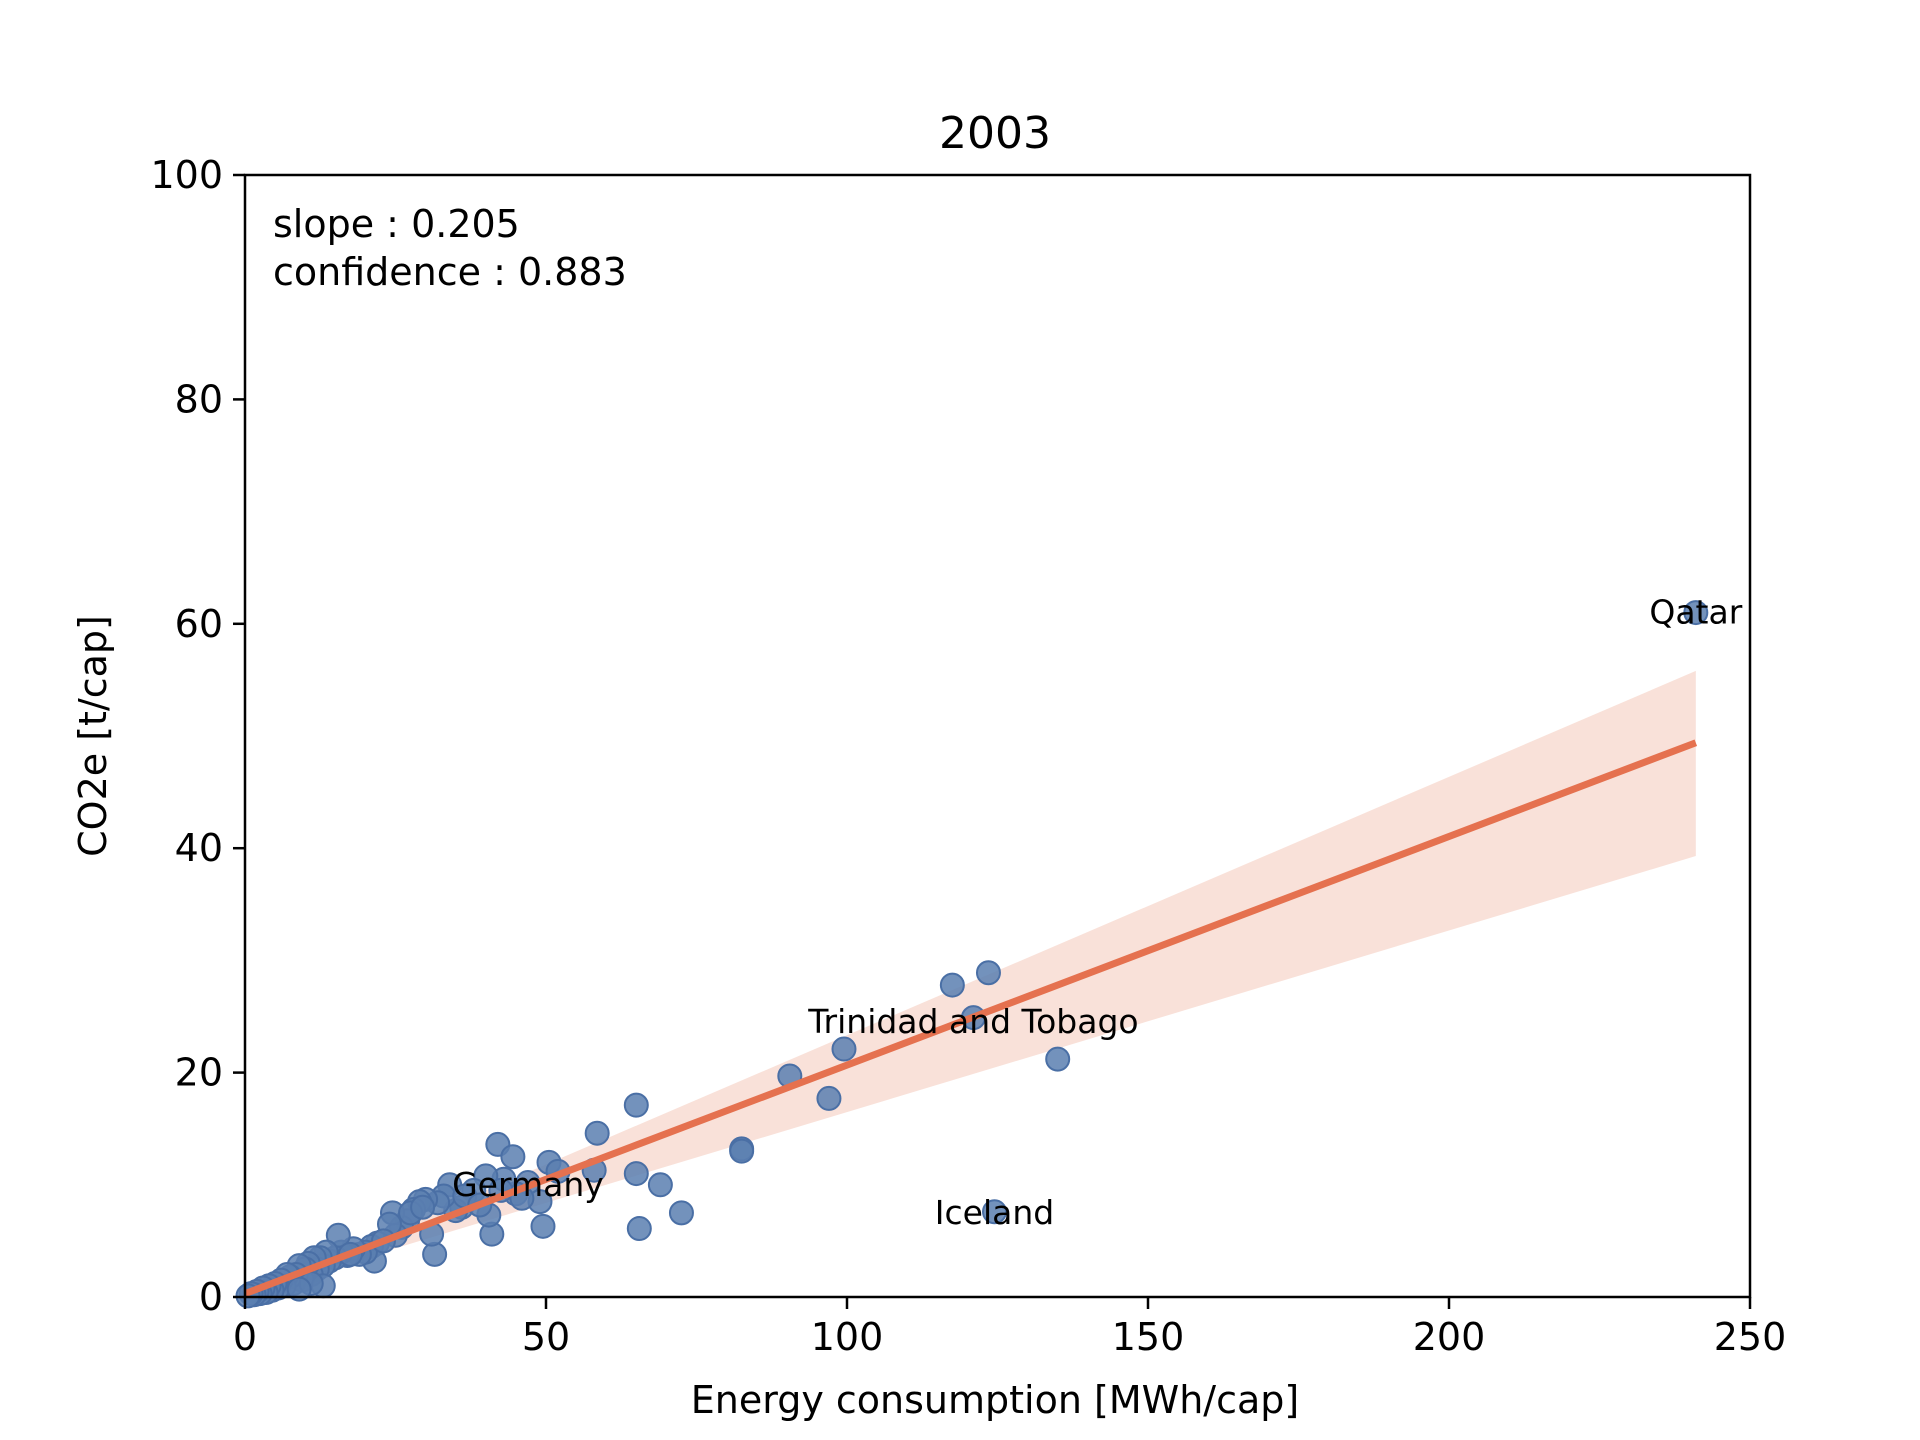  What do you see at coordinates (1750, 1337) in the screenshot?
I see `x-tick-label: 250` at bounding box center [1750, 1337].